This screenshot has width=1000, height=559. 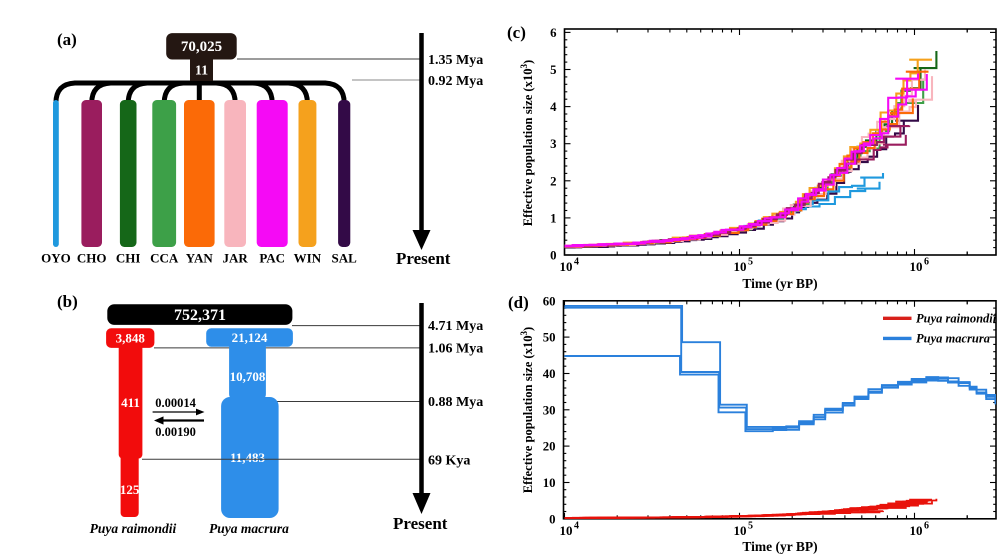 I want to click on svg-text: 20, so click(x=549, y=447).